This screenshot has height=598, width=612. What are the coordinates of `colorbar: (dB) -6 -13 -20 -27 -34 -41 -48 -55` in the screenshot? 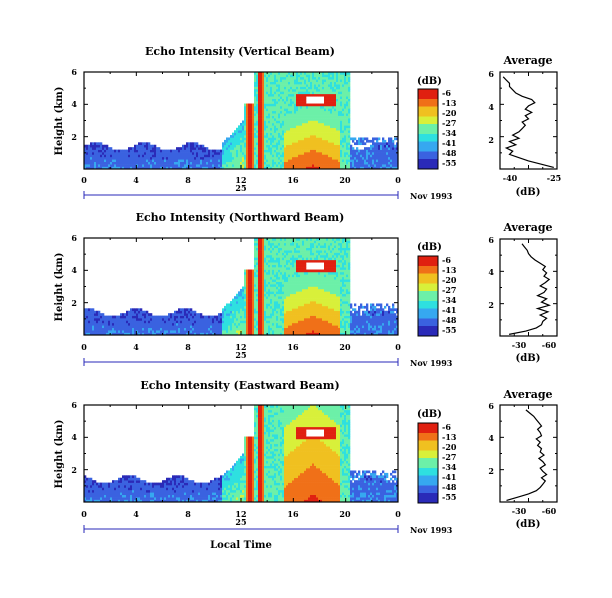 It's located at (437, 123).